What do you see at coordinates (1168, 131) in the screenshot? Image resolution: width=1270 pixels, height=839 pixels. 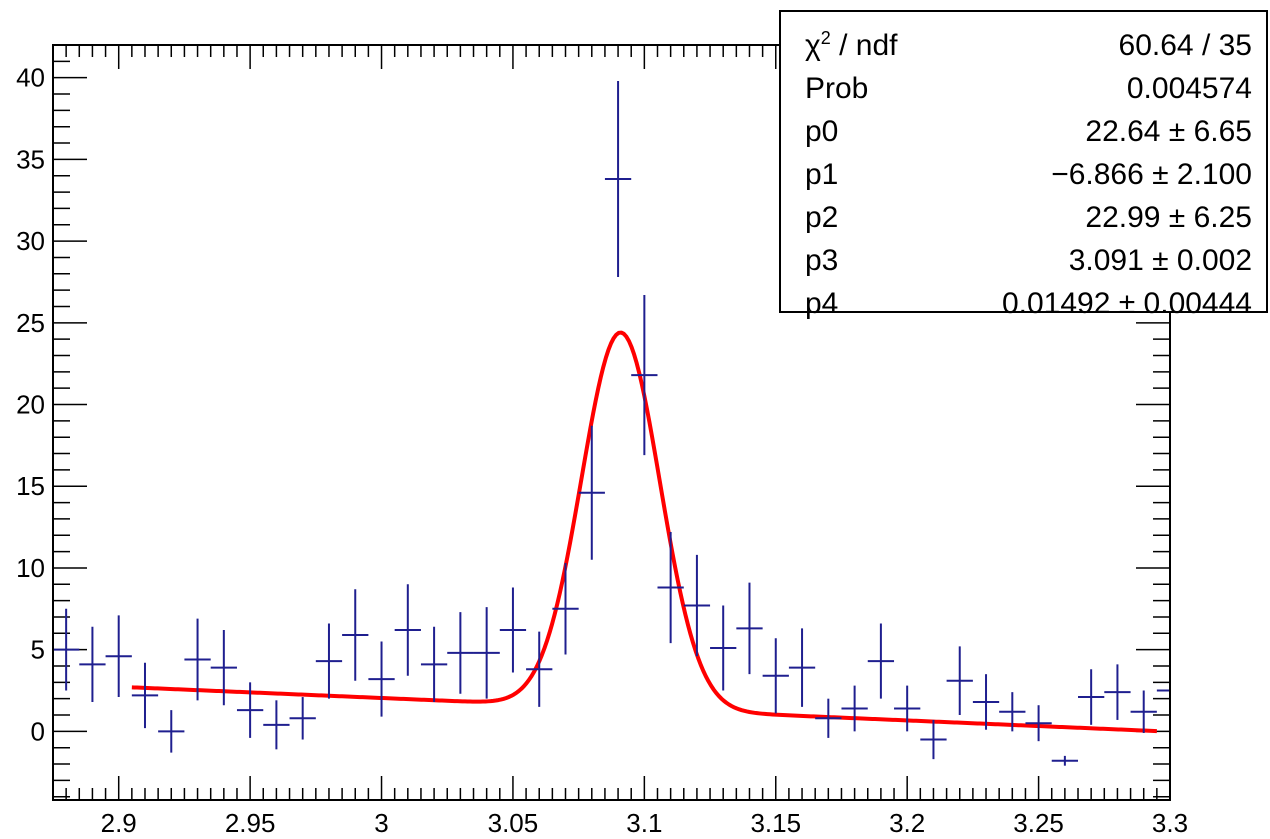 I see `stat-value-p0: 22.64 ± 6.65` at bounding box center [1168, 131].